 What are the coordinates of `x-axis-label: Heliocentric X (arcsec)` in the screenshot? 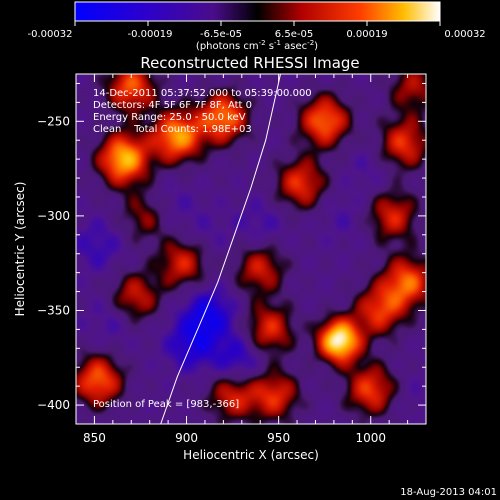 It's located at (251, 455).